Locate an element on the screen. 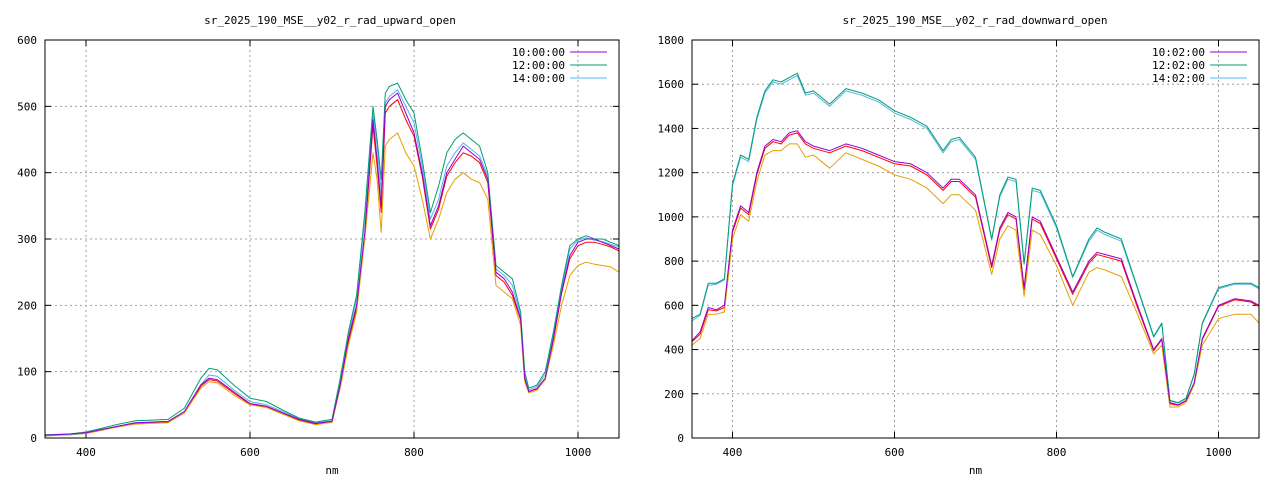 This screenshot has width=1280, height=484. legend-label: 12:02:00 is located at coordinates (1178, 65).